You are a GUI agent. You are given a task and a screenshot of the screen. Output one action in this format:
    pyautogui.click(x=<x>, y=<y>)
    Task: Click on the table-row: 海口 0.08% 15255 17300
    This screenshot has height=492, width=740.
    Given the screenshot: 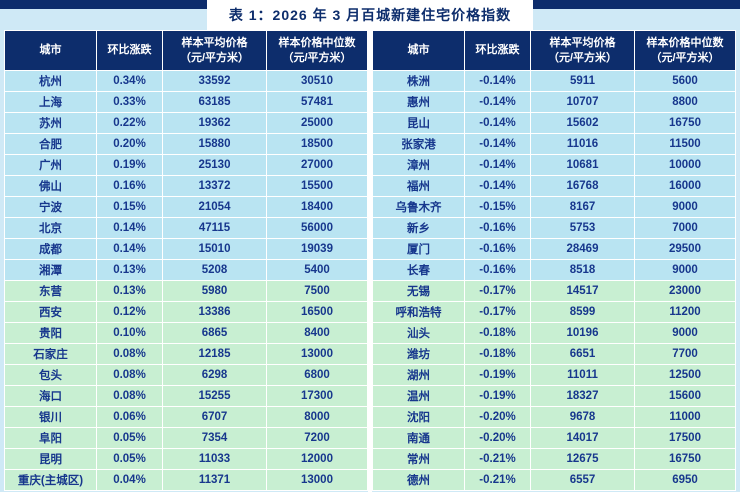 What is the action you would take?
    pyautogui.click(x=186, y=396)
    